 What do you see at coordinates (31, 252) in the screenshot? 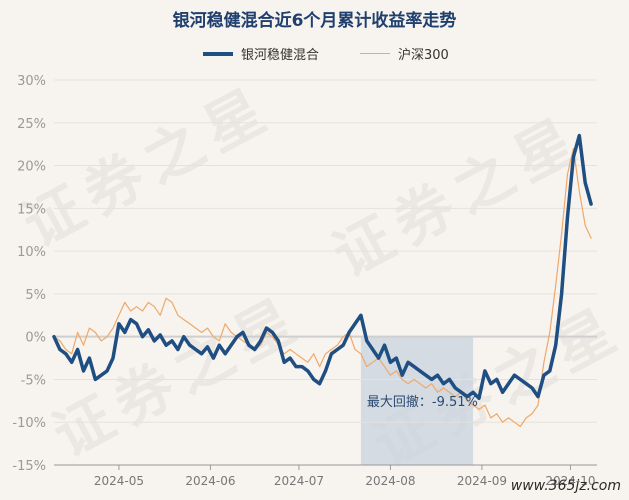
I see `y-tick-label: 10%` at bounding box center [31, 252].